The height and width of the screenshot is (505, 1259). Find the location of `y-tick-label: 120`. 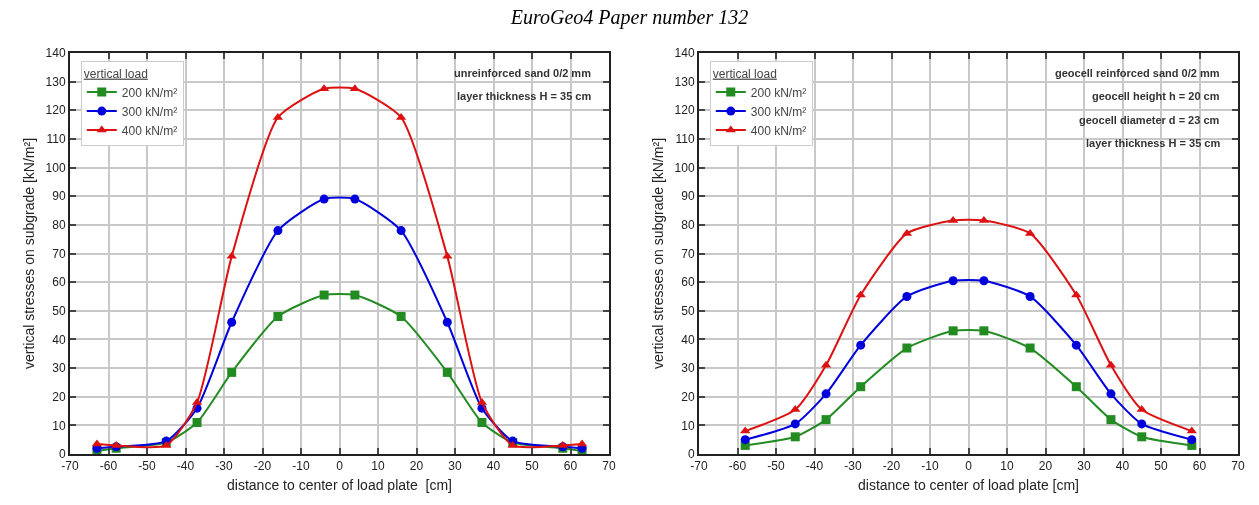

y-tick-label: 120 is located at coordinates (55, 110).